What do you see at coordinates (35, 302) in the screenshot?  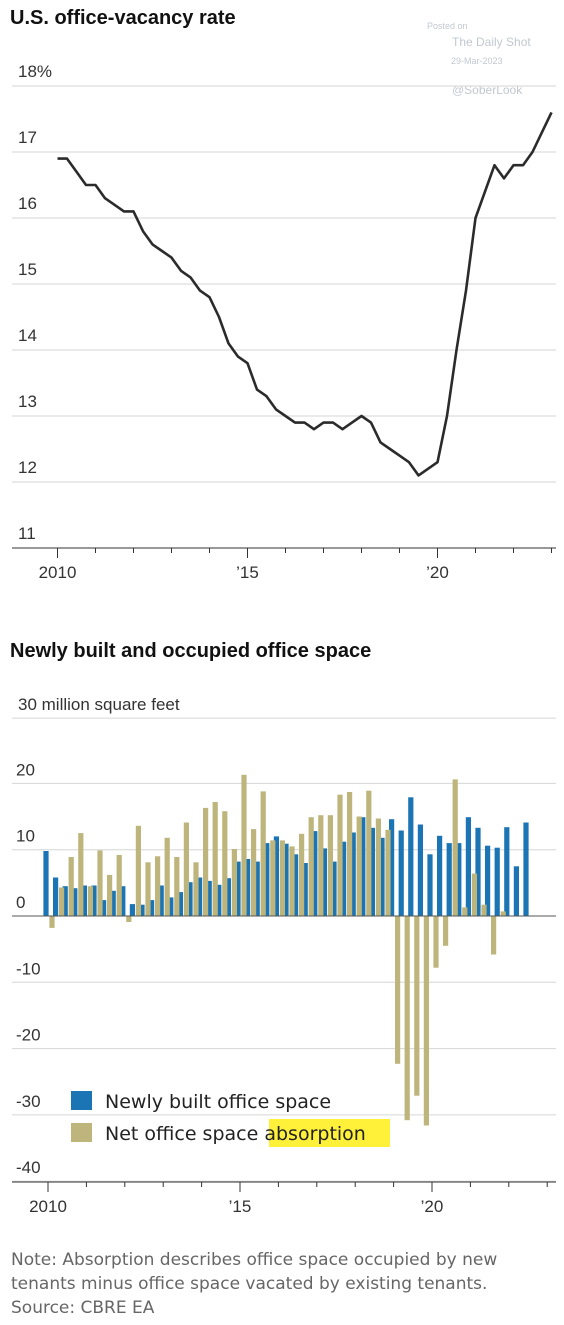 I see `chart1-y-tick-labels: 11 12 13 14 15 16 17 18%` at bounding box center [35, 302].